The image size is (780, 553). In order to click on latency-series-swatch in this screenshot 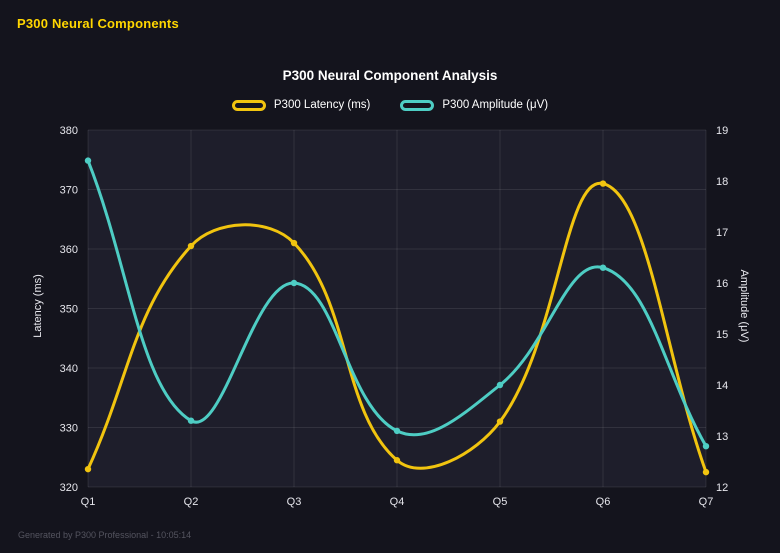, I will do `click(248, 105)`.